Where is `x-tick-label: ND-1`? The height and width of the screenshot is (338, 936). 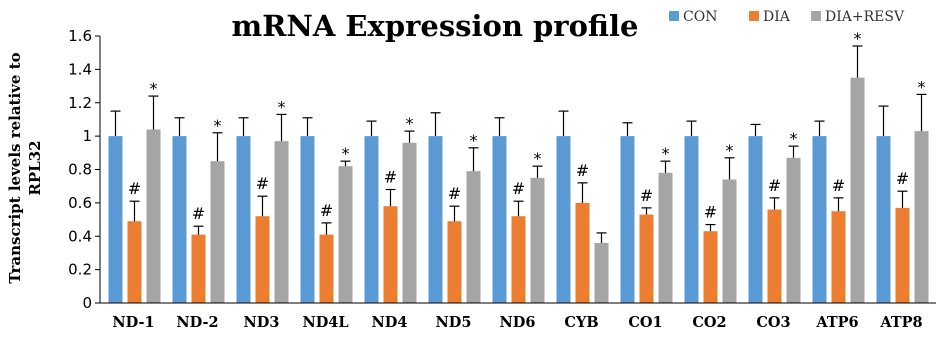 x-tick-label: ND-1 is located at coordinates (133, 322).